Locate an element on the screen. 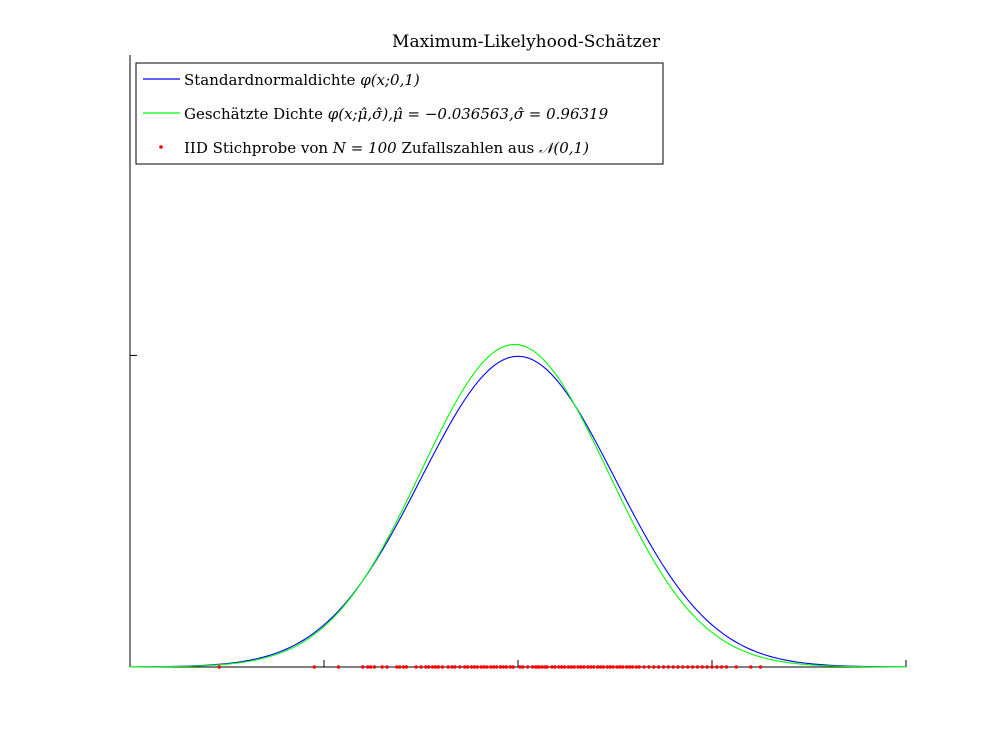  legend-entry-sample-prefix: IID Stichprobe von is located at coordinates (258, 148).